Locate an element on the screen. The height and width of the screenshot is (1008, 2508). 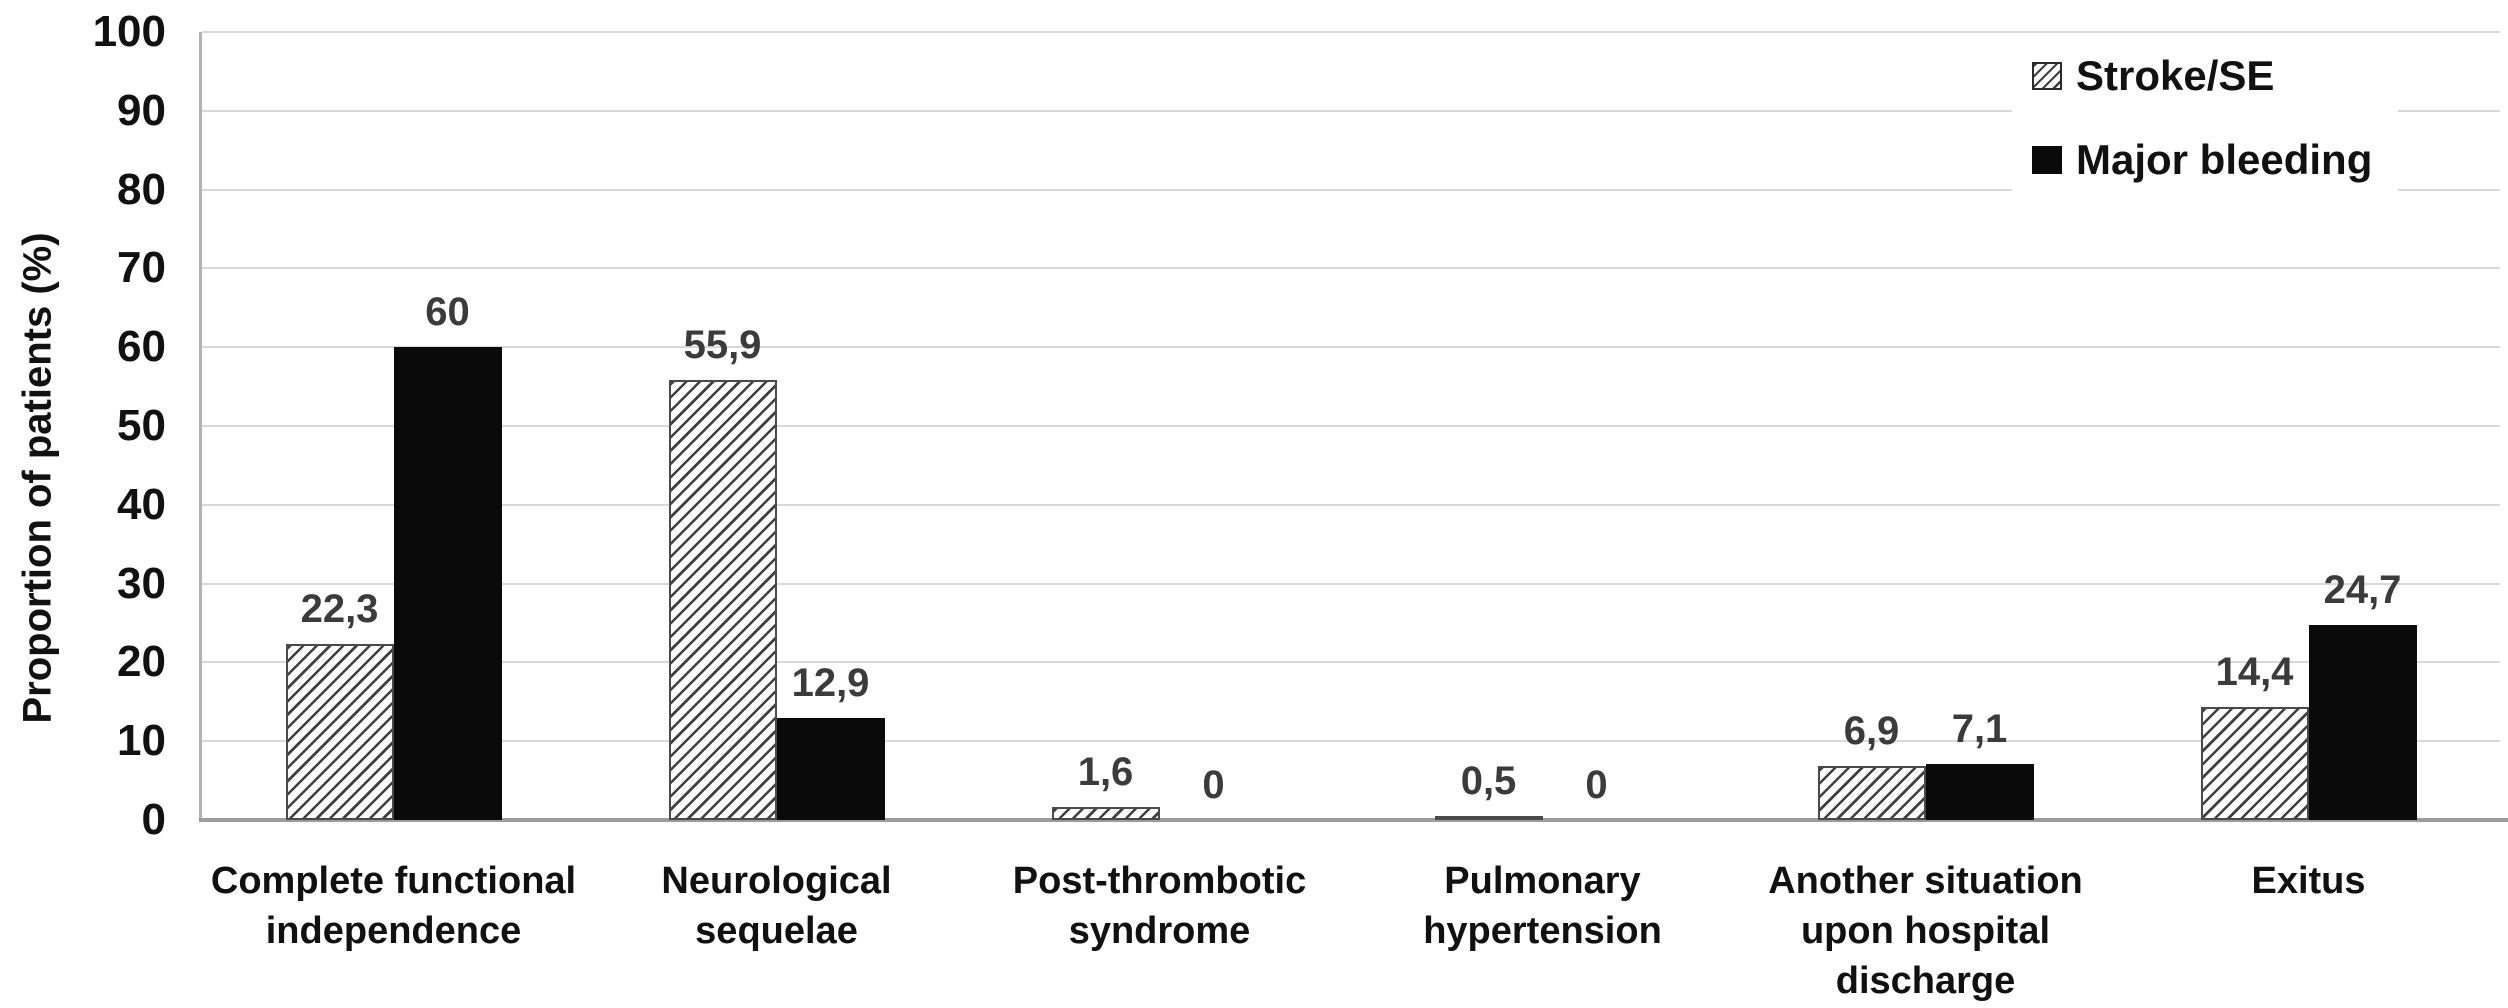
y-tick-label: 90 is located at coordinates (141, 110).